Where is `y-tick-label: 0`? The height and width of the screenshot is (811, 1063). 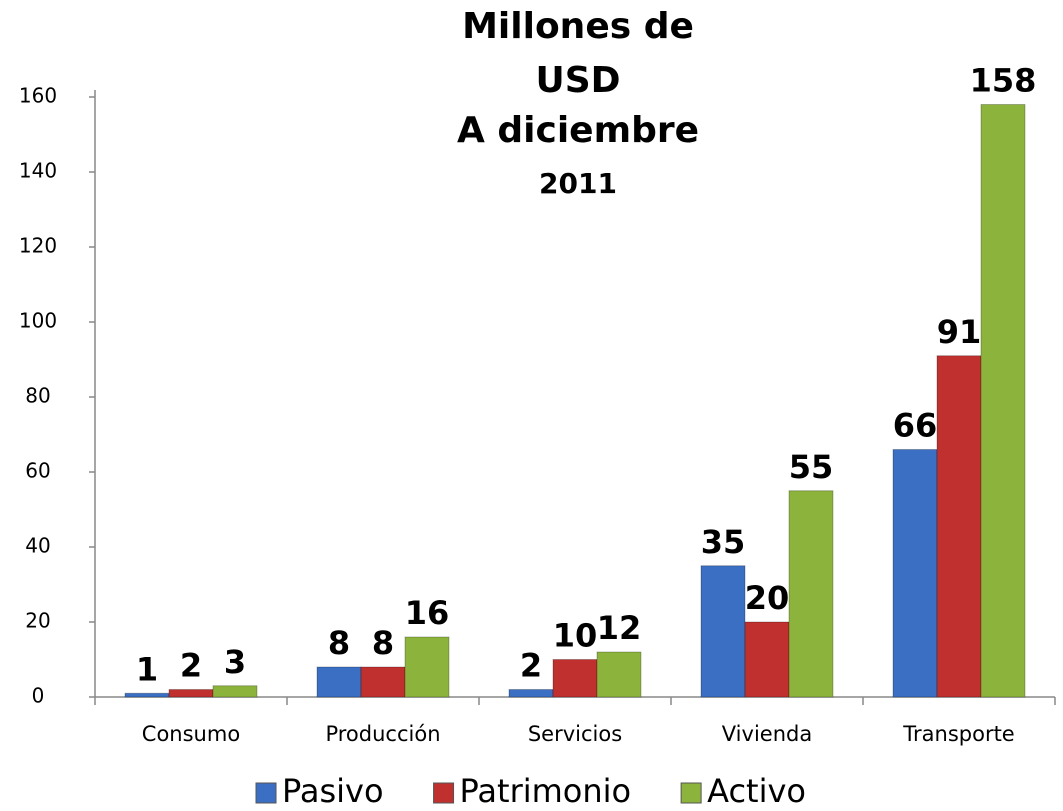
y-tick-label: 0 is located at coordinates (38, 696).